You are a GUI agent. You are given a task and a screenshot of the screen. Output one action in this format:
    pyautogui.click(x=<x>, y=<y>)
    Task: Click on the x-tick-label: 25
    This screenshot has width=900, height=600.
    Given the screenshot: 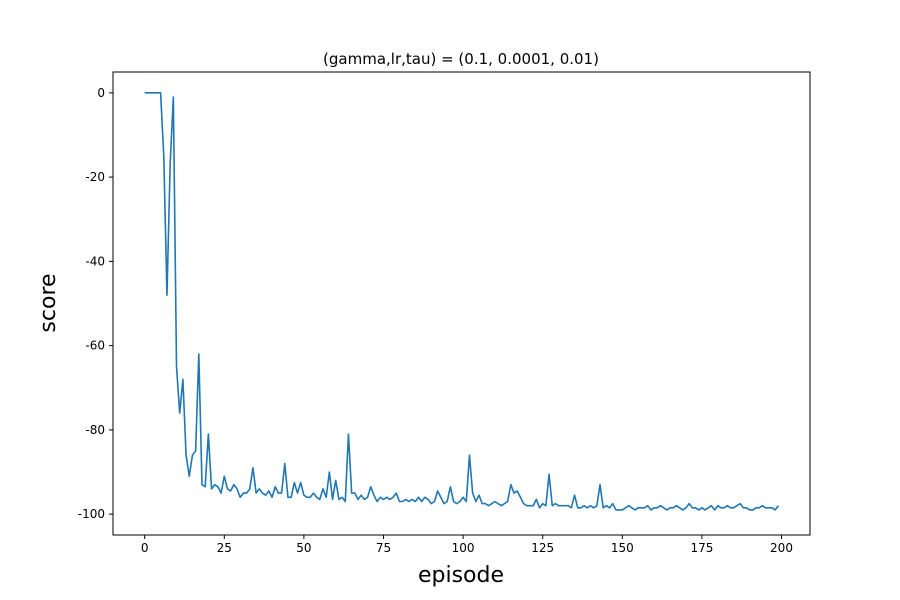 What is the action you would take?
    pyautogui.click(x=224, y=548)
    